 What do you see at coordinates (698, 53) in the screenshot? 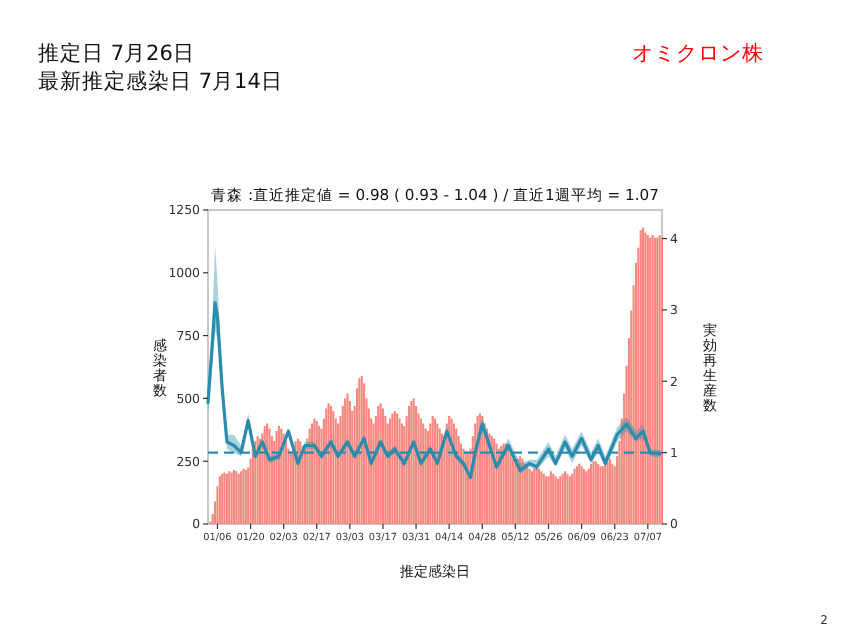
I see `text: オミクロン株` at bounding box center [698, 53].